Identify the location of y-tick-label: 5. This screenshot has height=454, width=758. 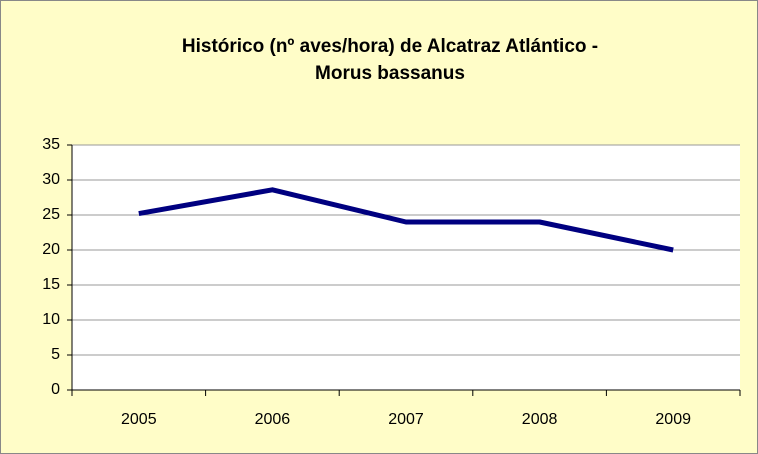
(55, 354).